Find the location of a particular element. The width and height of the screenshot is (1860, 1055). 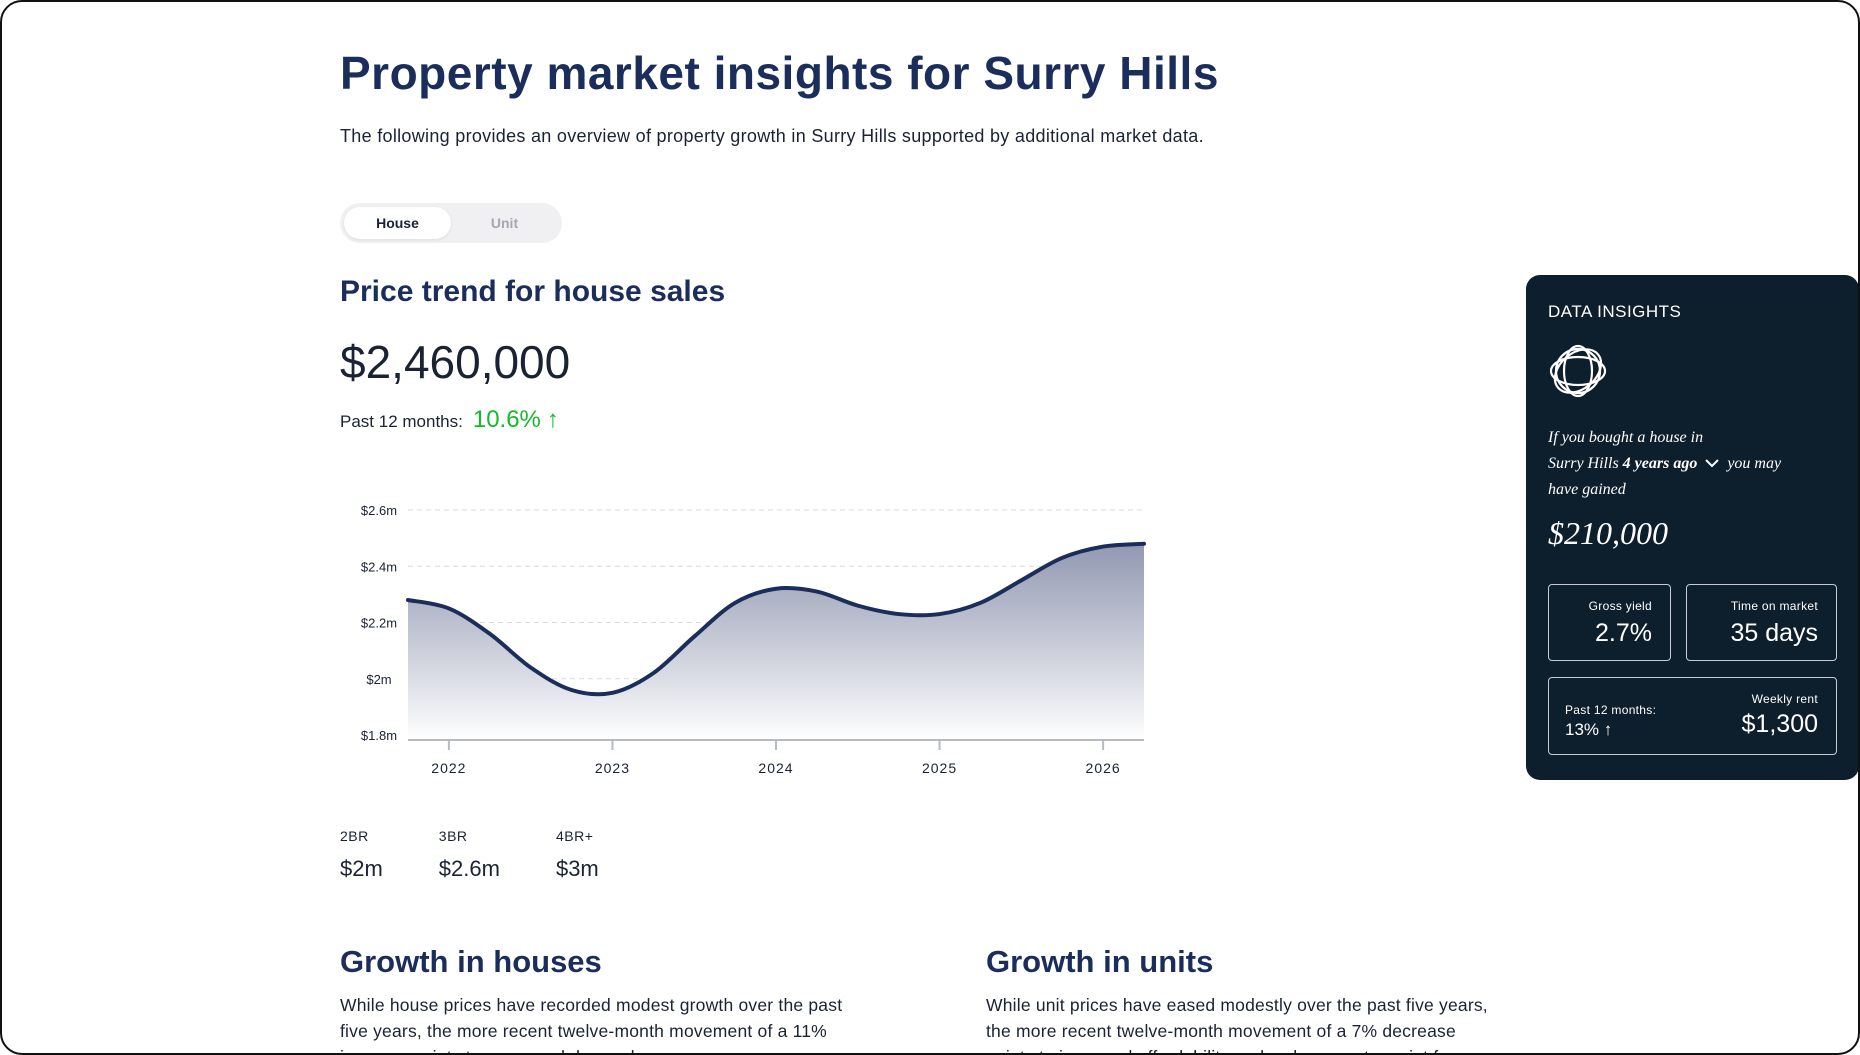

x-tick-label: 2023 is located at coordinates (612, 768).